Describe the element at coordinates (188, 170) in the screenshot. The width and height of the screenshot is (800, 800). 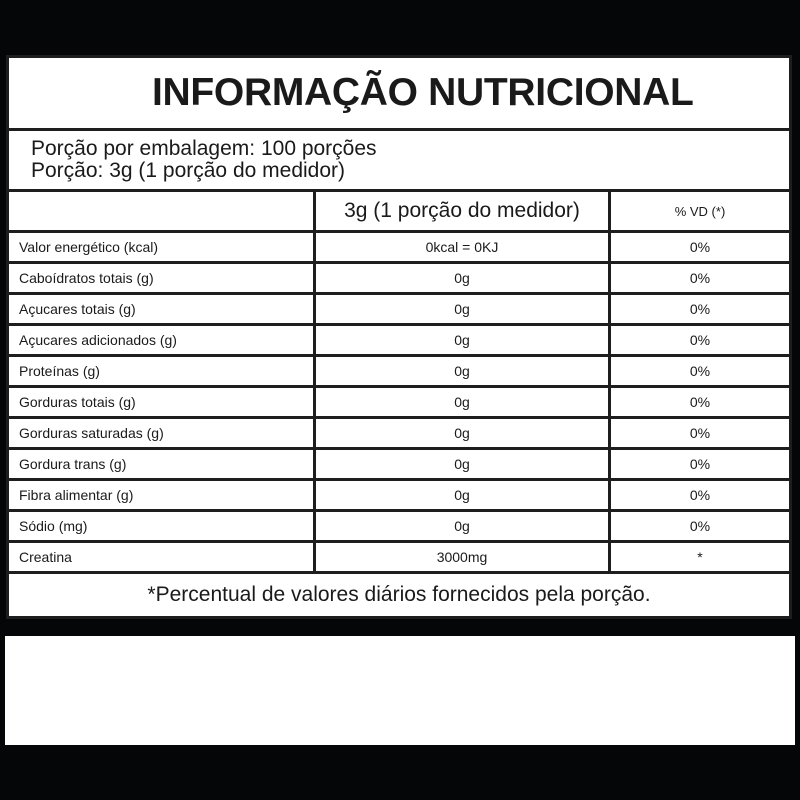
I see `serving-size: Porção: 3g (1 porção do medidor)` at that location.